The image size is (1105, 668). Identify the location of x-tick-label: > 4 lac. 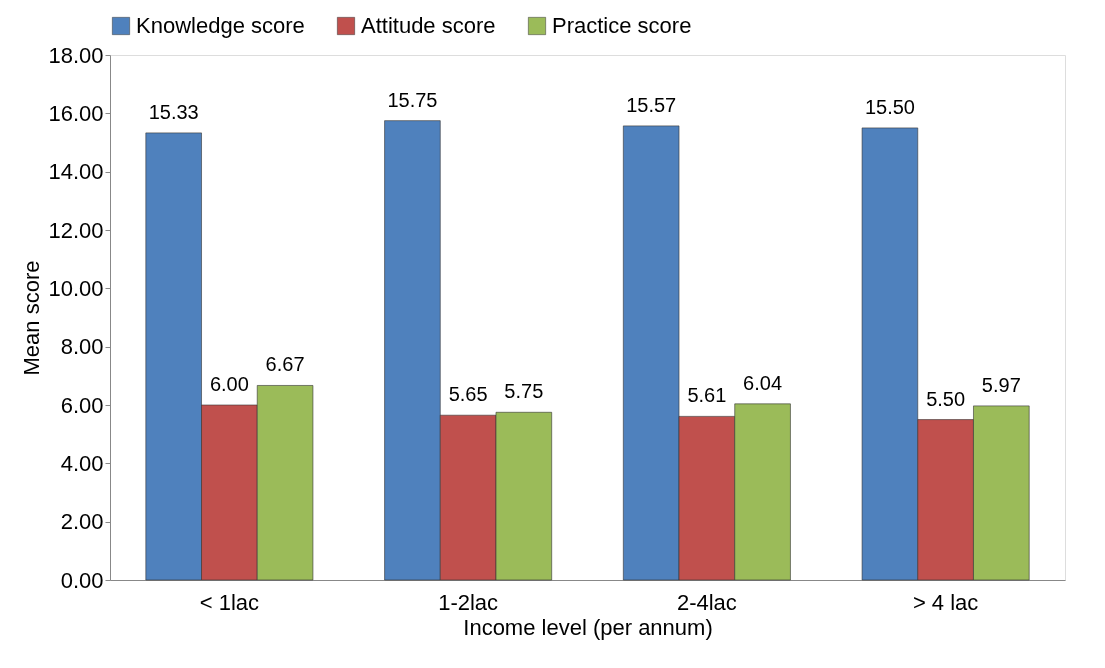
(945, 602).